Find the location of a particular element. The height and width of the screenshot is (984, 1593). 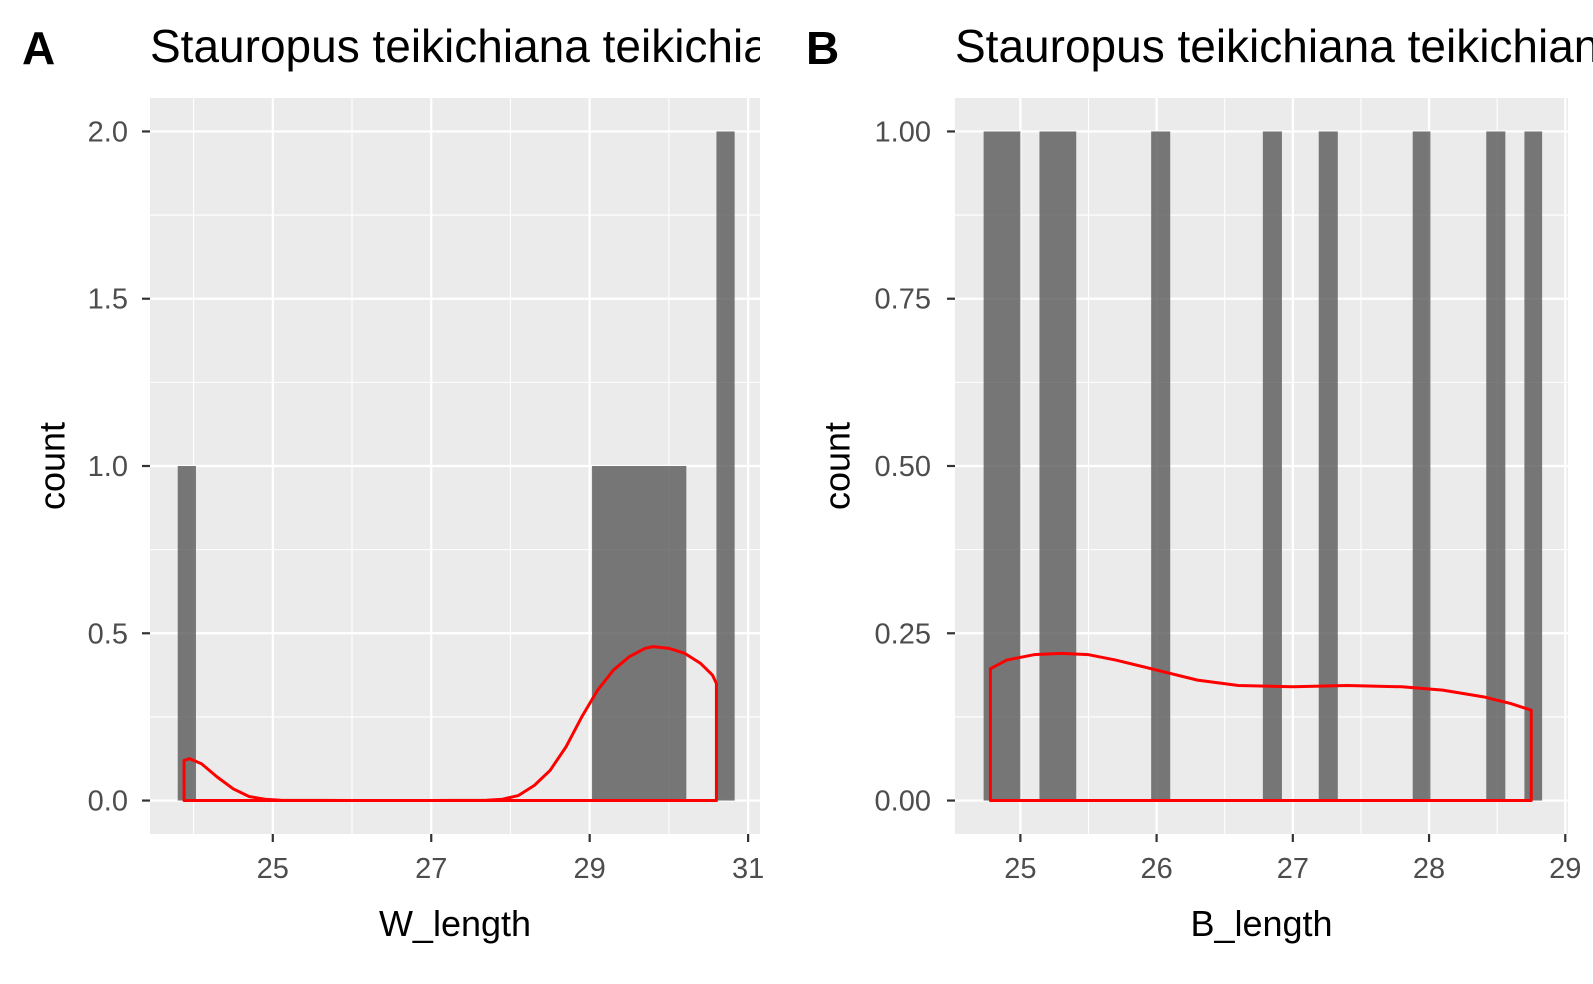

panel-b-y-tick-label: 0.75 is located at coordinates (903, 300).